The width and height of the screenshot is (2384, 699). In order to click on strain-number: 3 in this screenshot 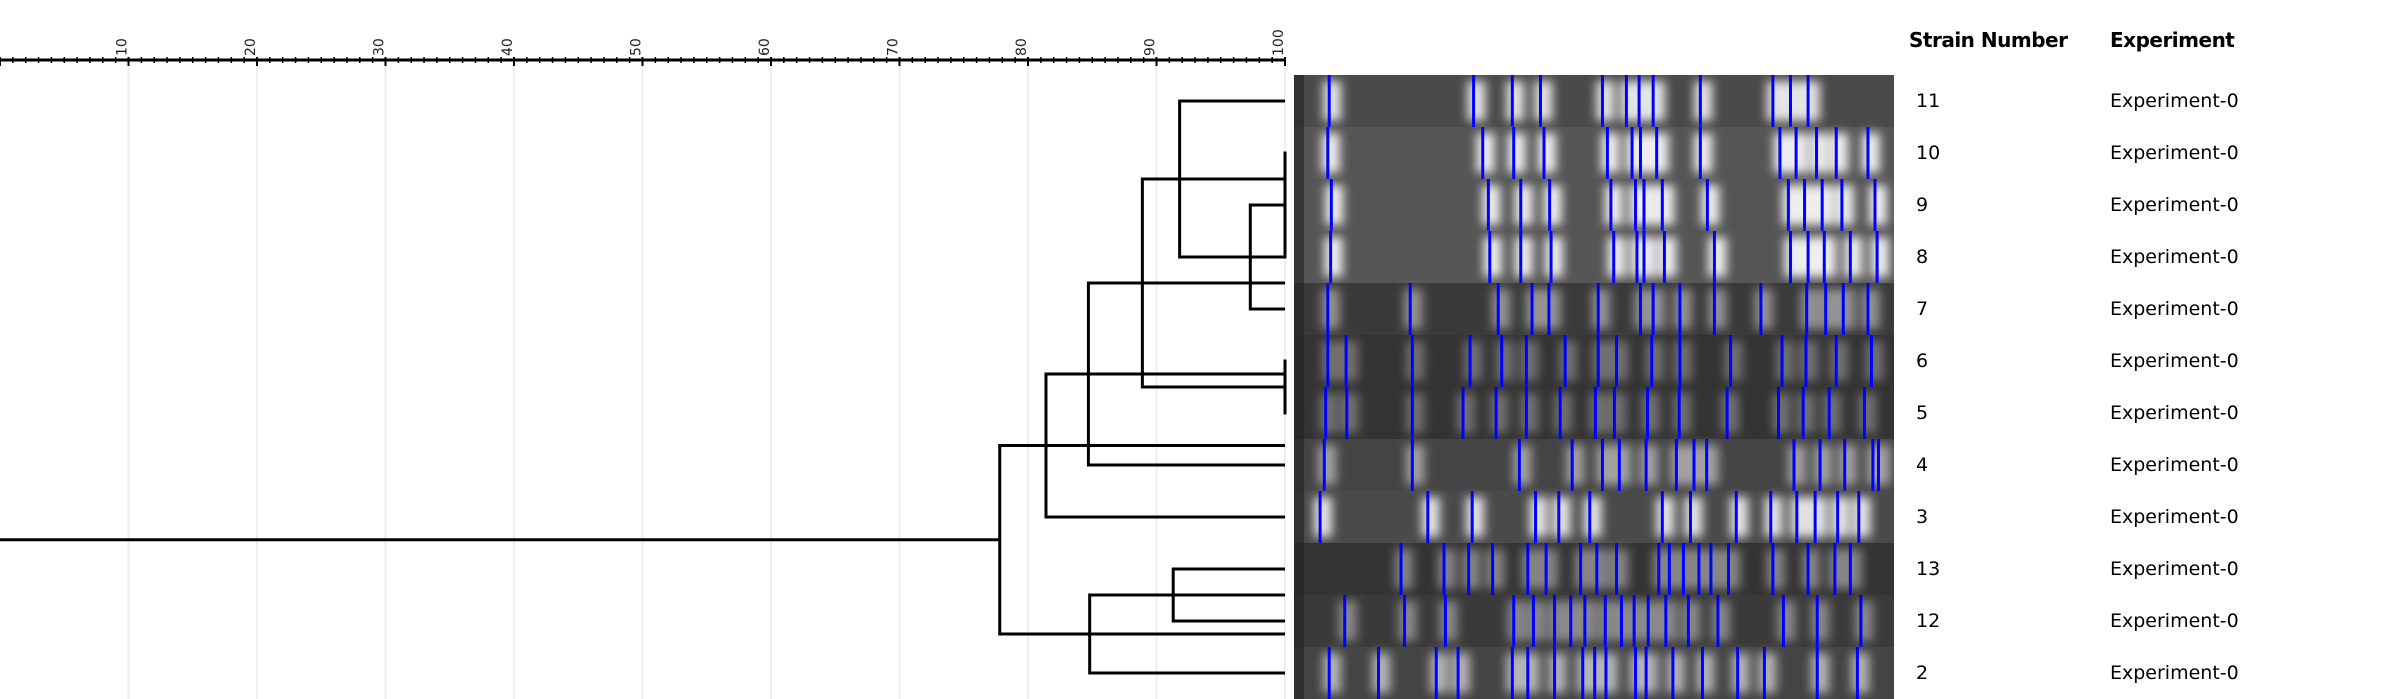, I will do `click(1922, 517)`.